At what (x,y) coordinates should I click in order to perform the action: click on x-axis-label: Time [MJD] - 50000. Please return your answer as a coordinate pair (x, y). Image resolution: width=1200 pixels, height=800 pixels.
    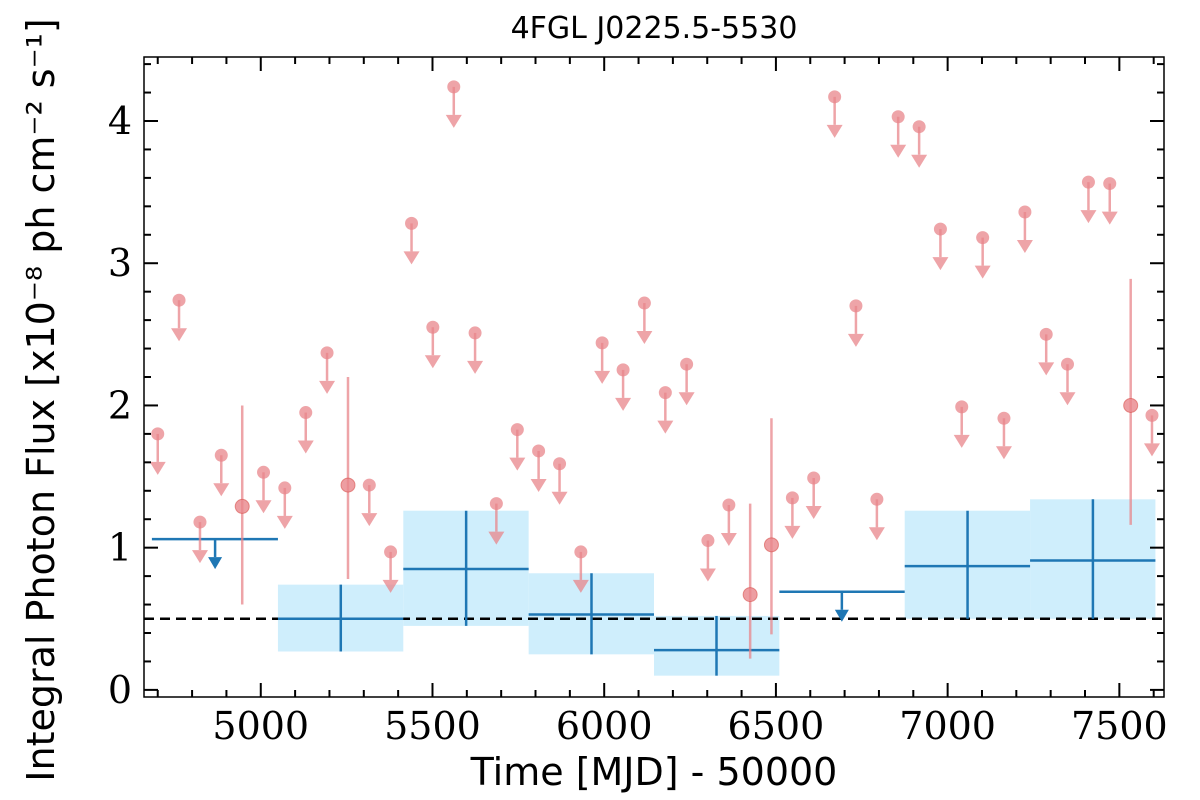
    Looking at the image, I should click on (654, 772).